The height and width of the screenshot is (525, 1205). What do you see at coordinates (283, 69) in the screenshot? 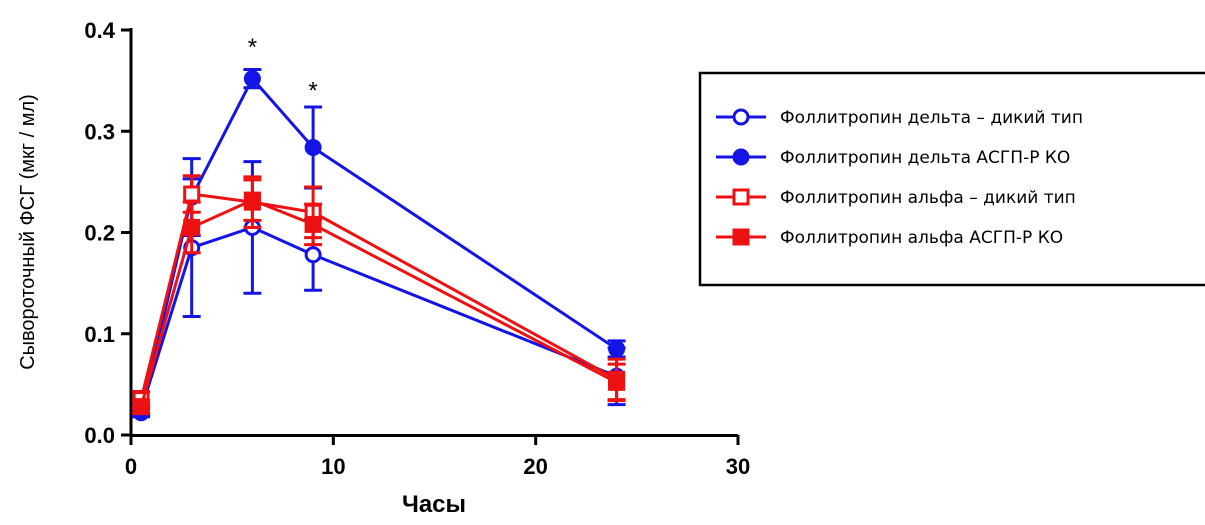
I see `annotations: **` at bounding box center [283, 69].